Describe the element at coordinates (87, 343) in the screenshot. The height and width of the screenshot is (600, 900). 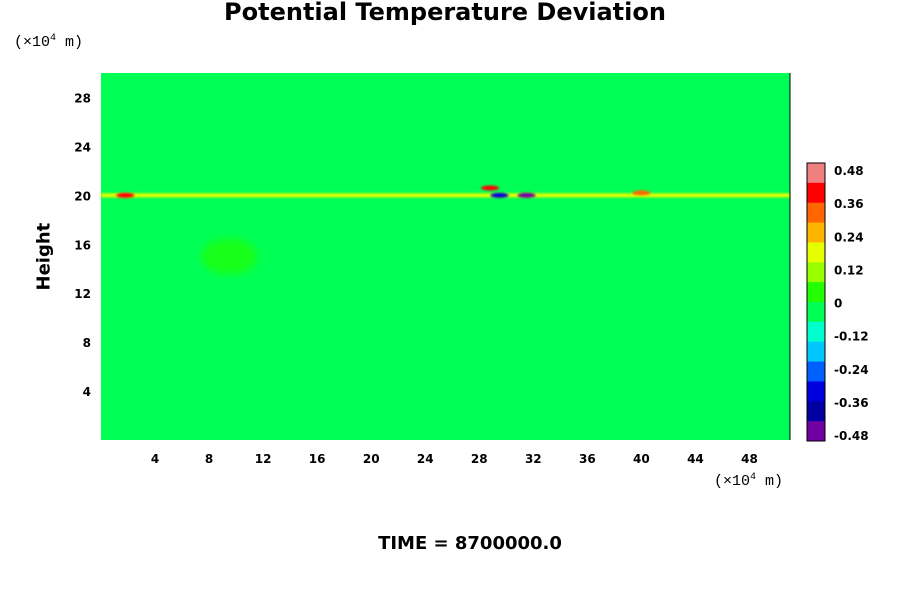
I see `y-tick-label: 8` at that location.